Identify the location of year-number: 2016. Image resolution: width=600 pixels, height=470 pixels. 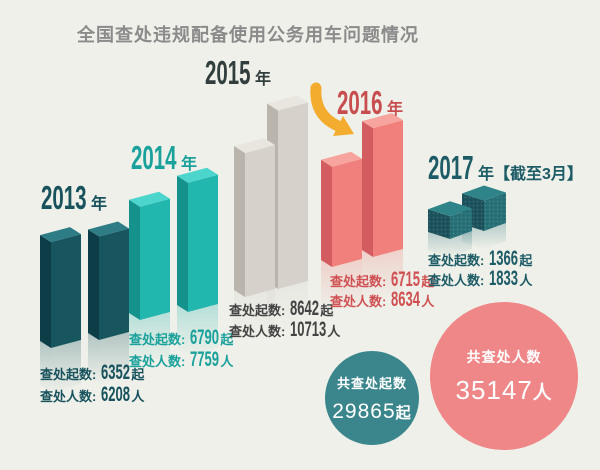
(360, 102).